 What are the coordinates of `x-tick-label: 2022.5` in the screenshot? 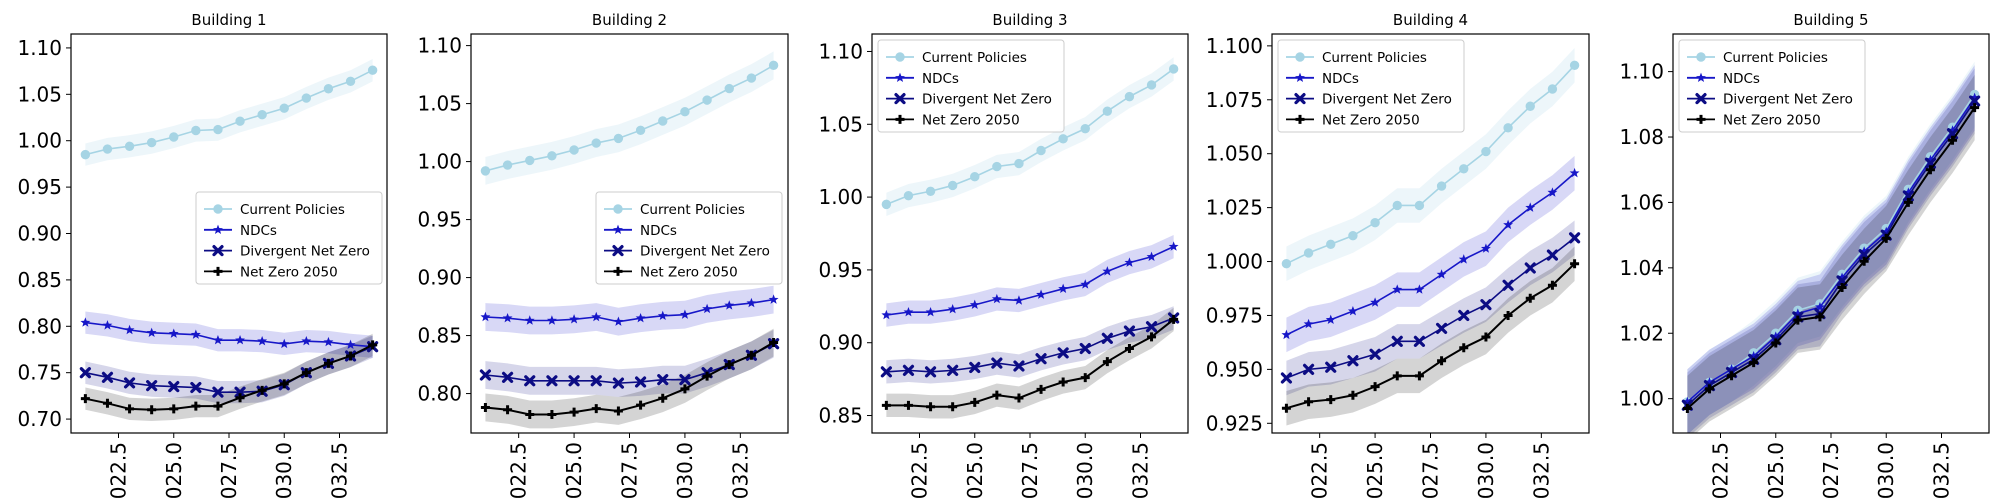 It's located at (920, 471).